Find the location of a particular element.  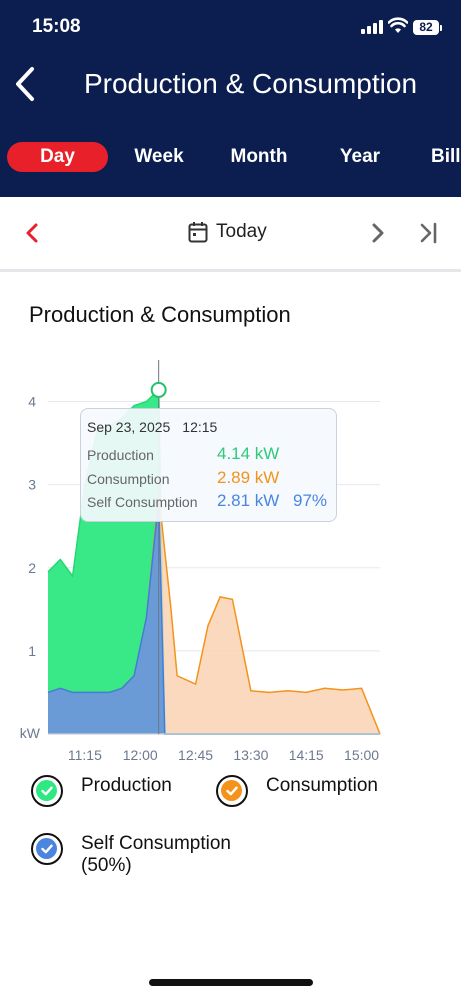

tooltip-self-value: 2.81 kW is located at coordinates (248, 500).